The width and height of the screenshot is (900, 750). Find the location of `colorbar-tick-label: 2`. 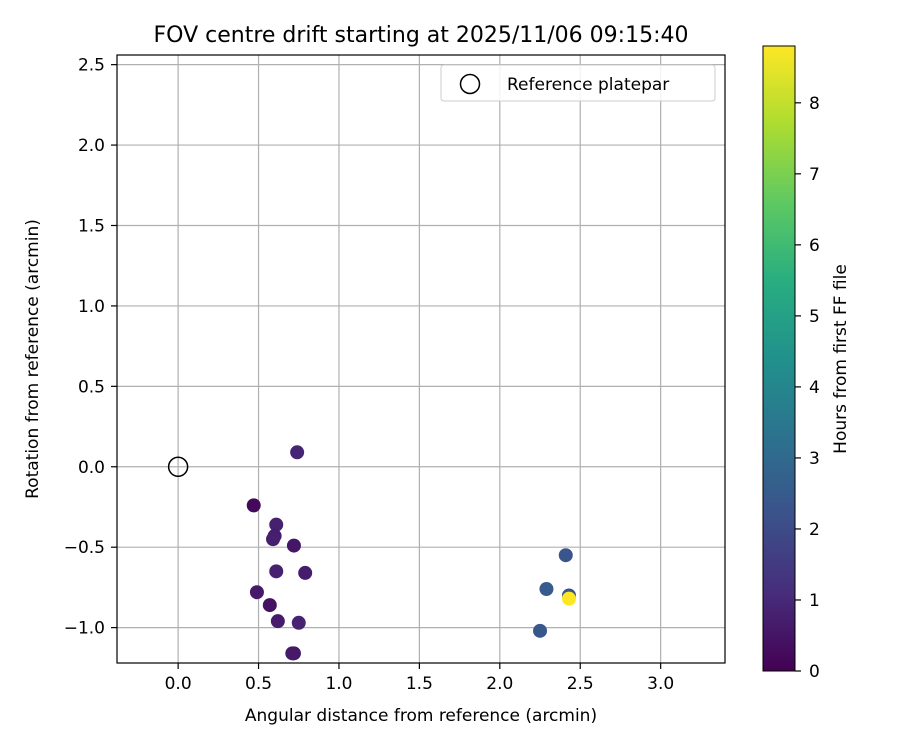

colorbar-tick-label: 2 is located at coordinates (814, 530).